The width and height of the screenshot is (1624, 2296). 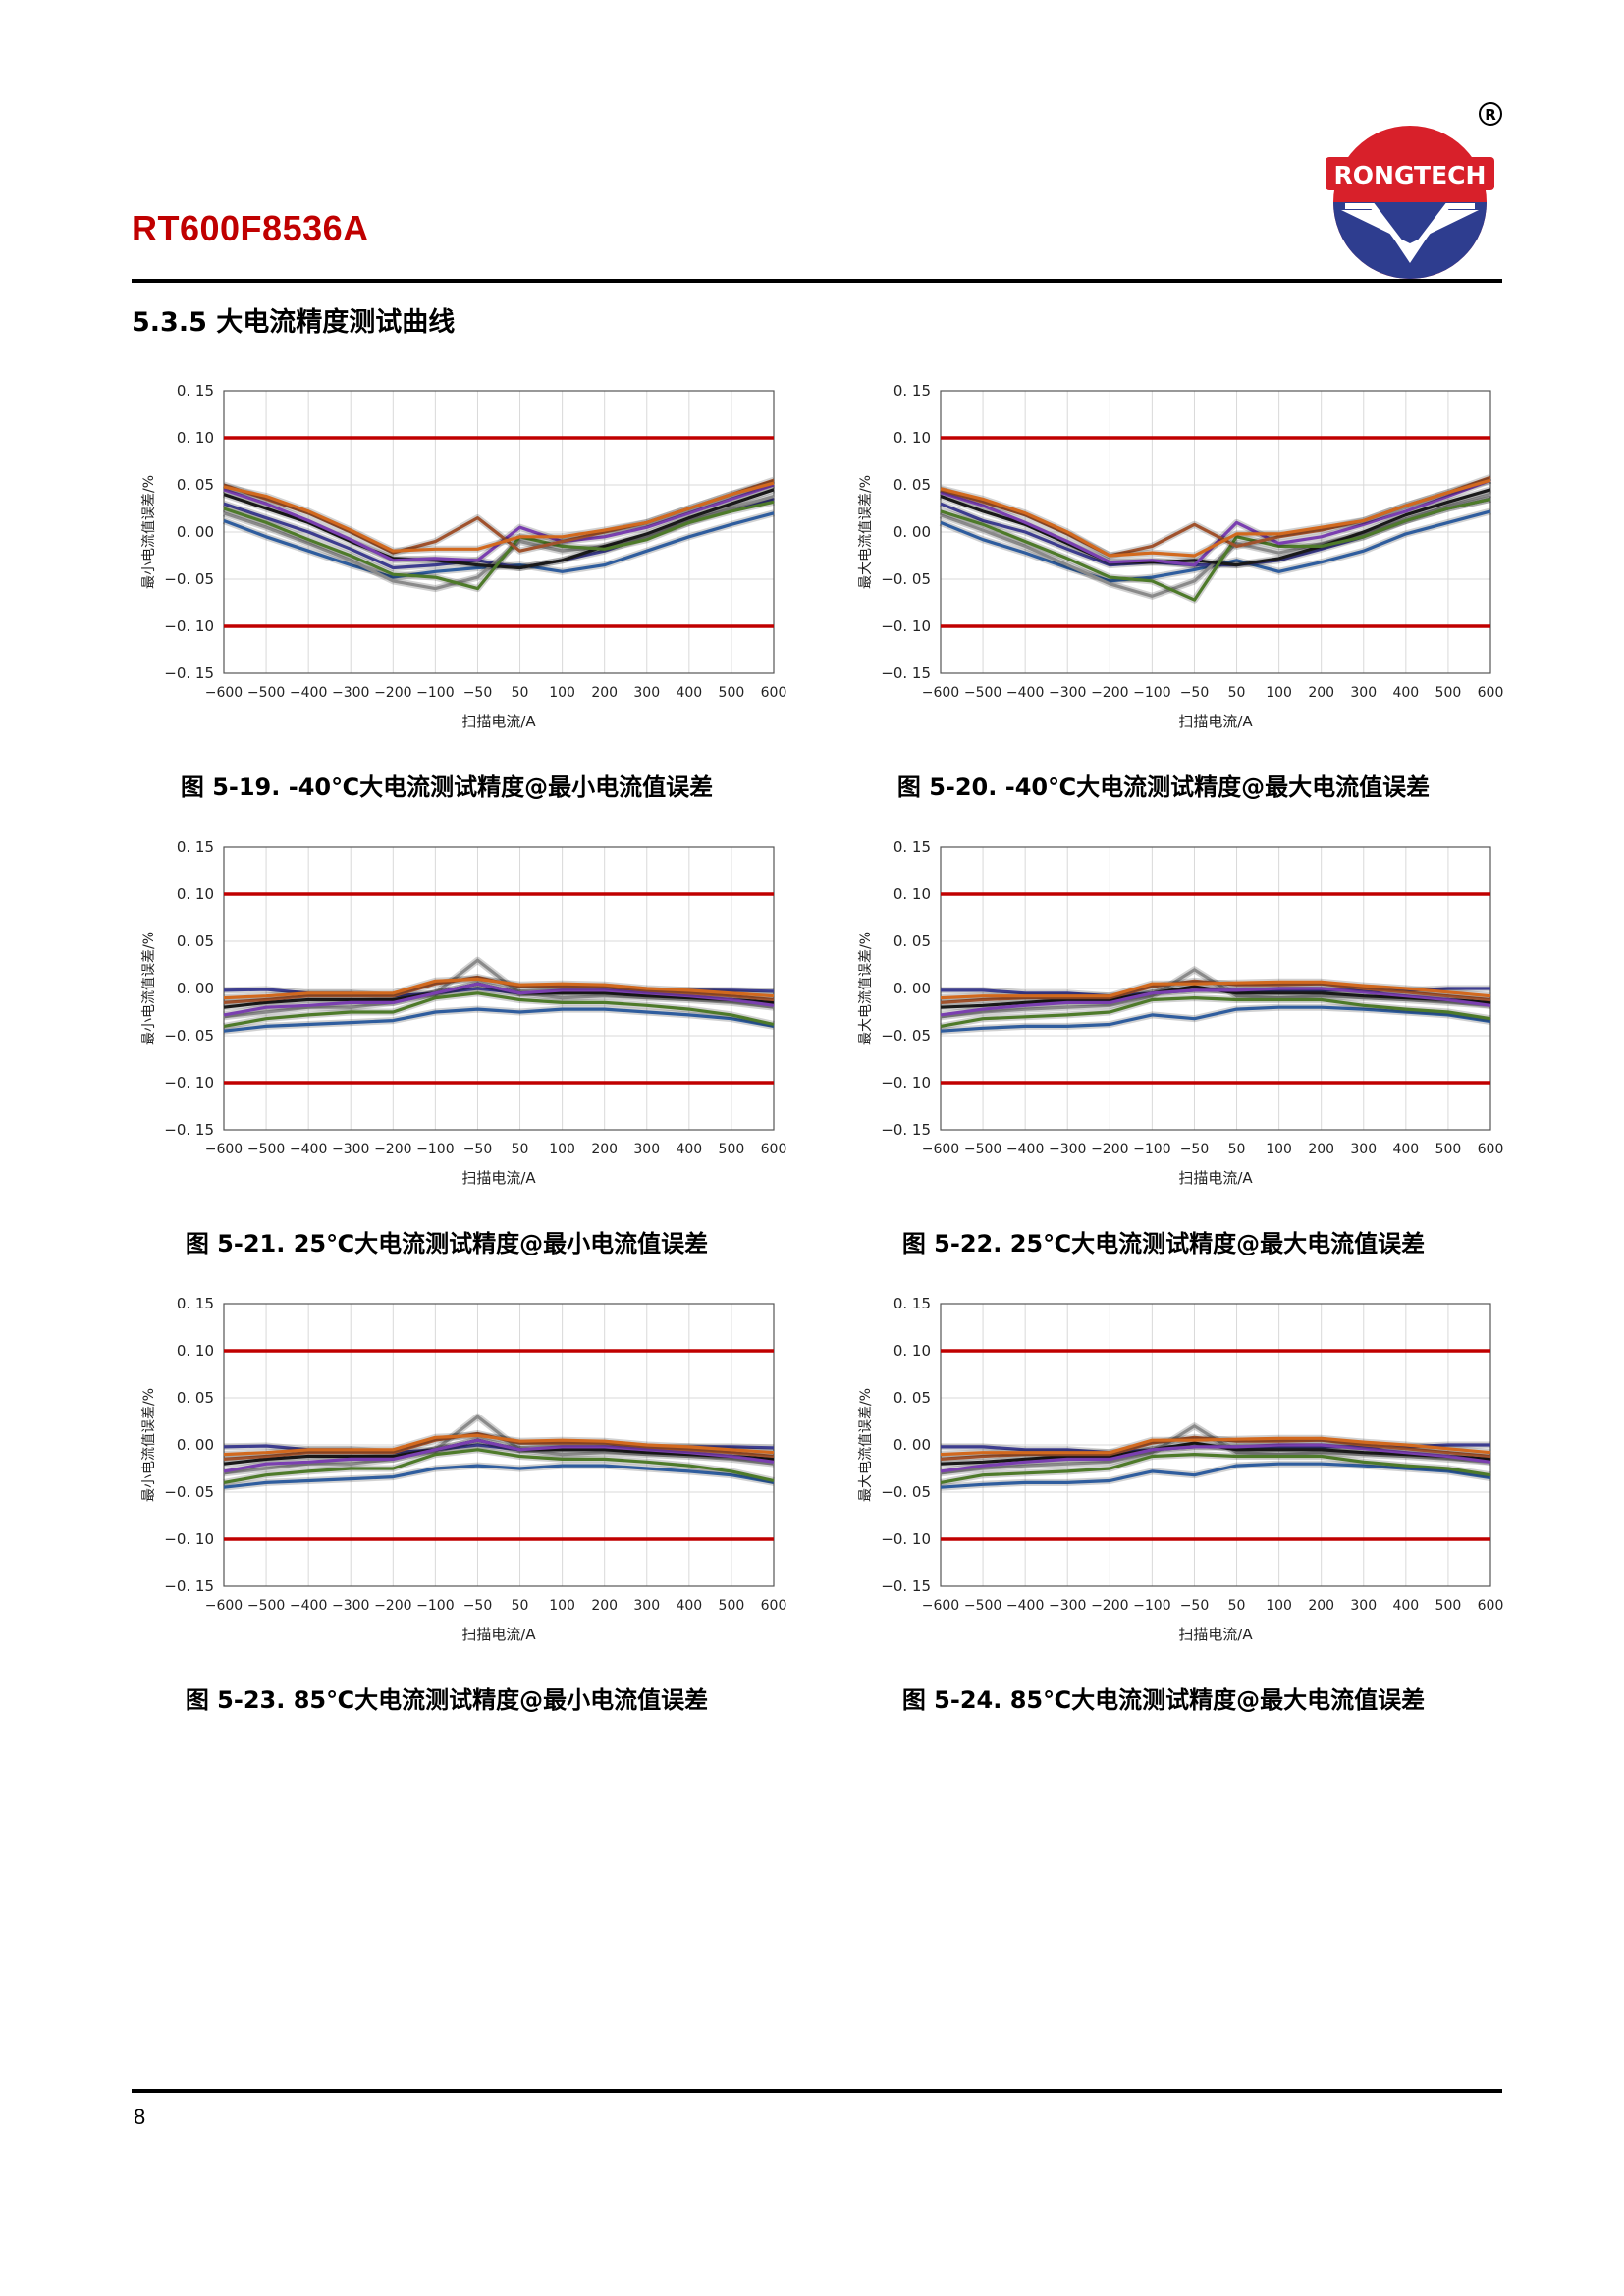 I want to click on page-number: 8, so click(x=140, y=2117).